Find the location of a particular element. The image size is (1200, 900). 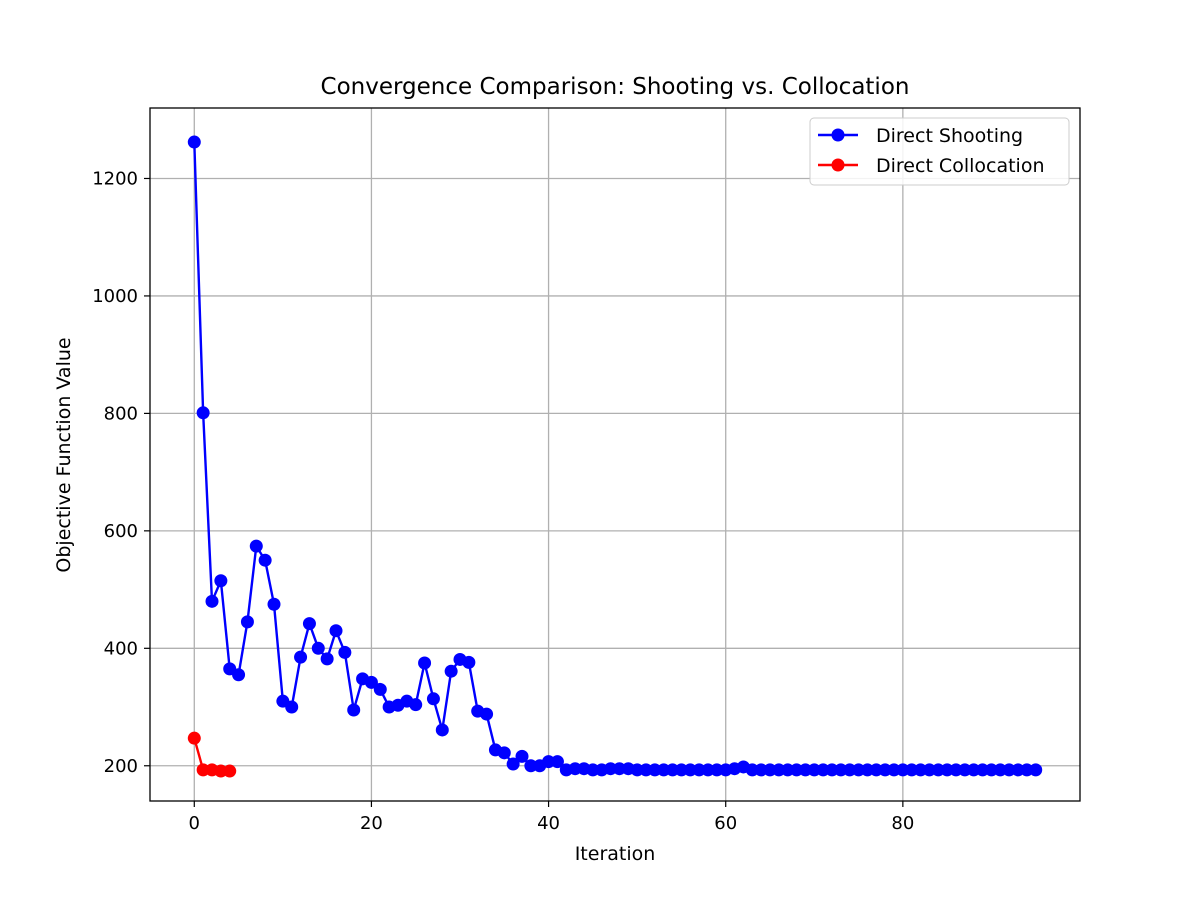

y-tick-label: 400 is located at coordinates (121, 648).